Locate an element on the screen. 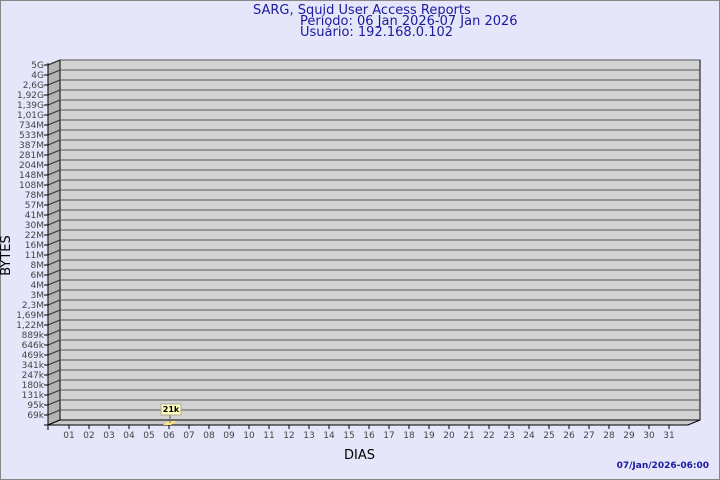 The width and height of the screenshot is (720, 480). y-tick-label: 1,01G is located at coordinates (30, 116).